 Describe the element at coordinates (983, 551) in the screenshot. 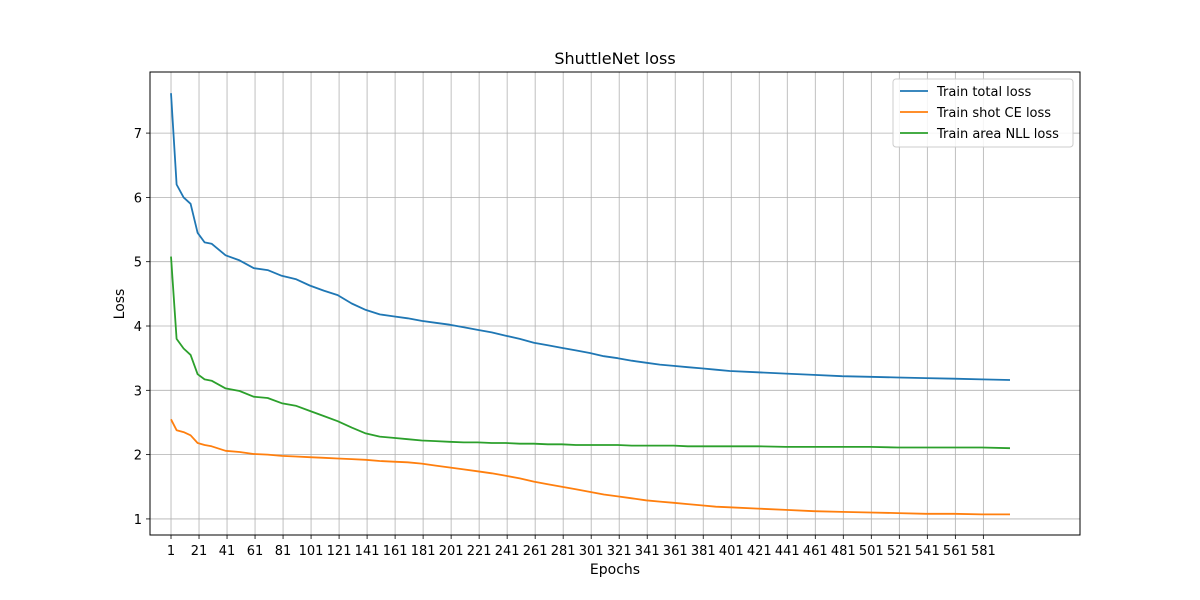

I see `x-tick-label: 581` at that location.